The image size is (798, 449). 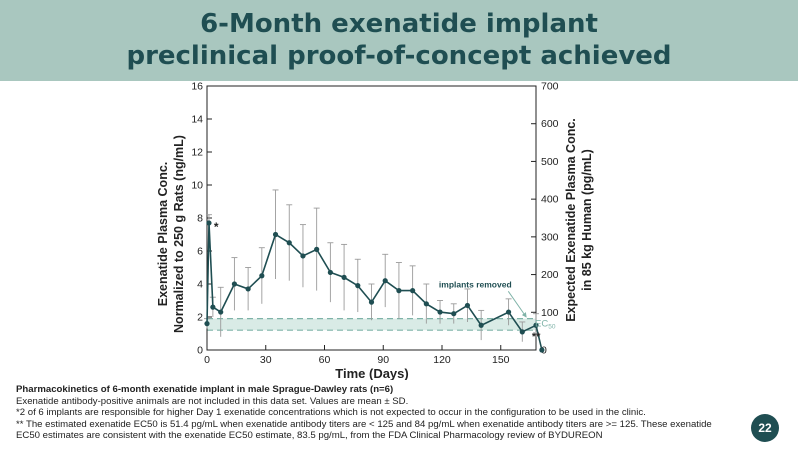 What do you see at coordinates (550, 275) in the screenshot?
I see `y2-tick-label: 200` at bounding box center [550, 275].